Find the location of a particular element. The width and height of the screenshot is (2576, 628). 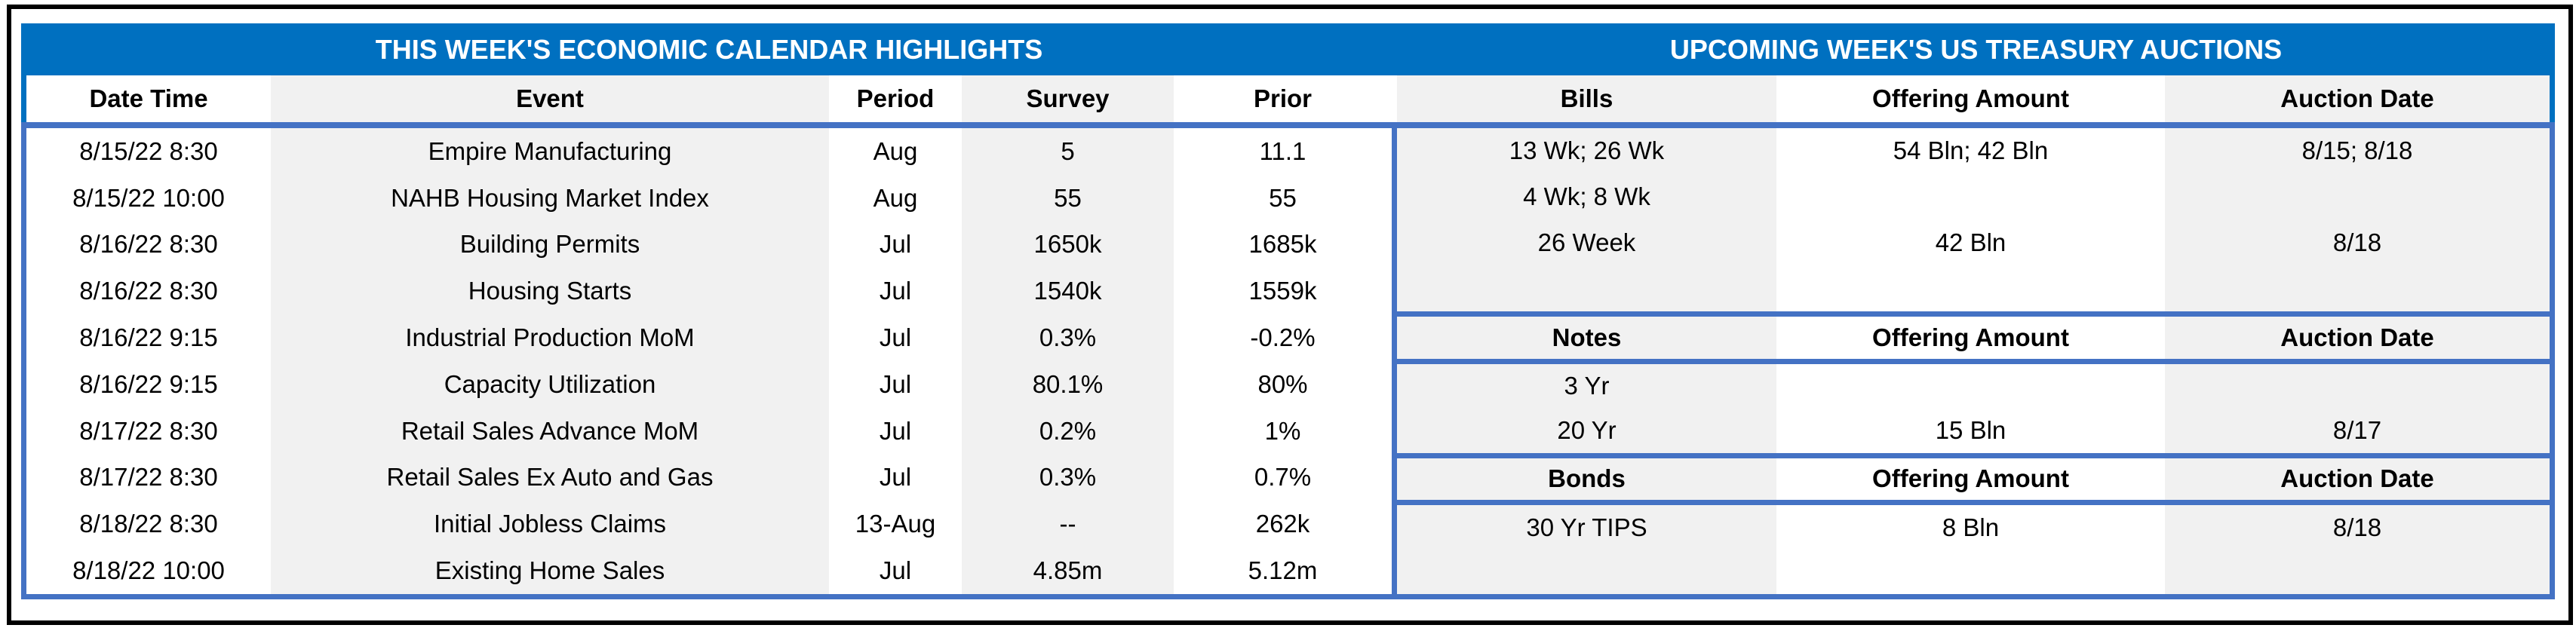

auction-row: 3 Yr is located at coordinates (1973, 386).